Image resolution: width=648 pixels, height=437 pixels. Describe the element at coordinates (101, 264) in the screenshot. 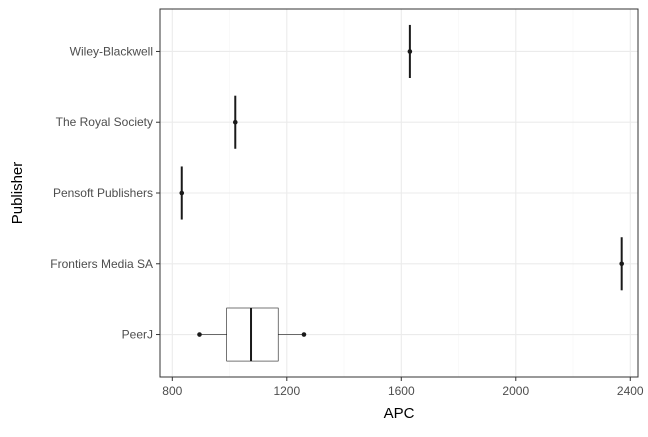

I see `y-tick-label: Frontiers Media SA` at that location.